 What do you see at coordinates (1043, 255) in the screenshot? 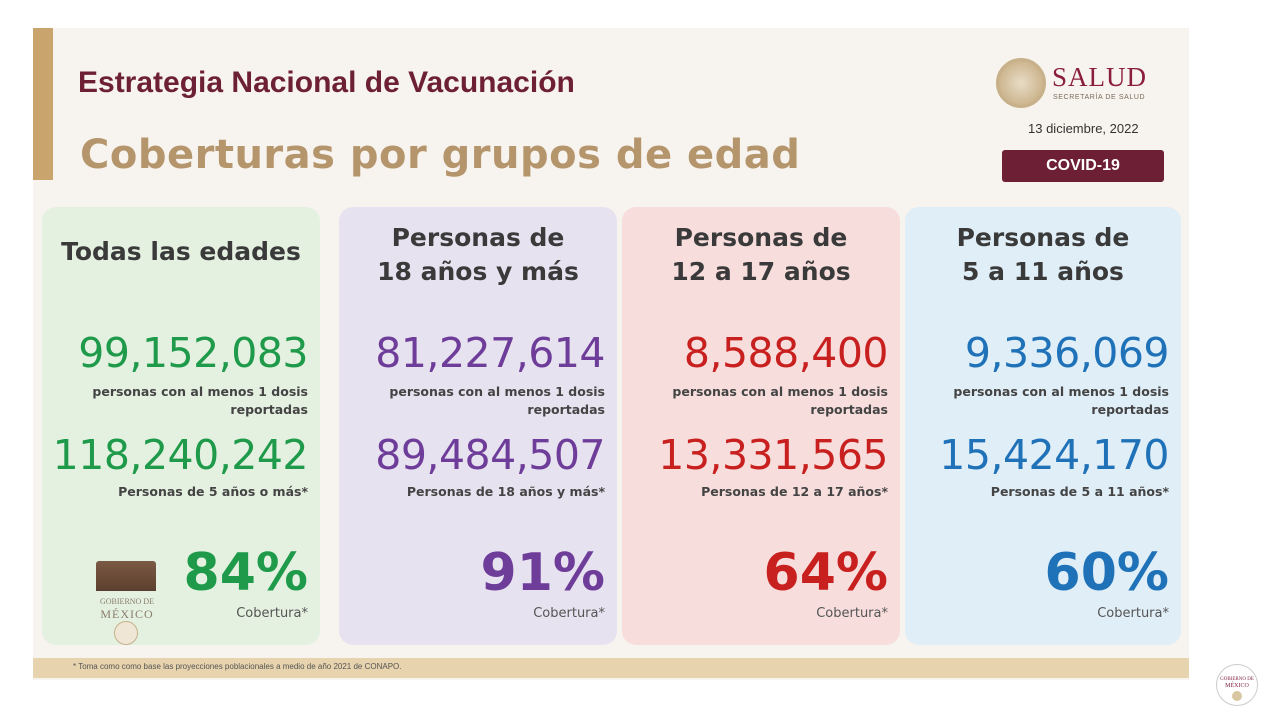
I see `card-heading: Personas de 5 a 11 años` at bounding box center [1043, 255].